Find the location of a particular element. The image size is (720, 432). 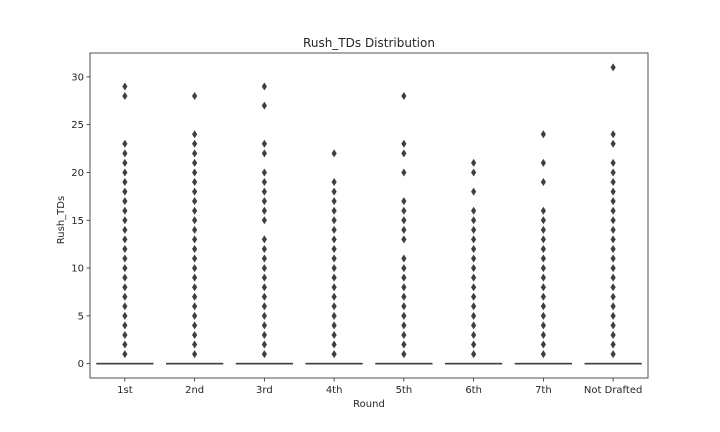

x-tick-label: Not Drafted is located at coordinates (613, 390).